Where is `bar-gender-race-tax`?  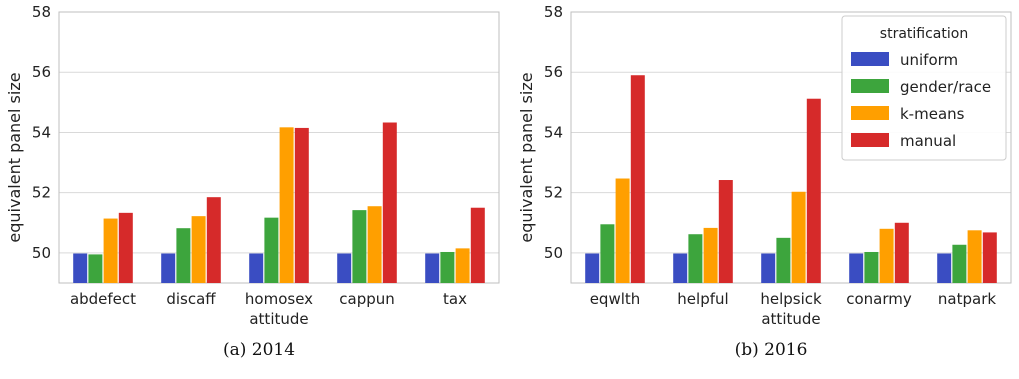 bar-gender-race-tax is located at coordinates (447, 267).